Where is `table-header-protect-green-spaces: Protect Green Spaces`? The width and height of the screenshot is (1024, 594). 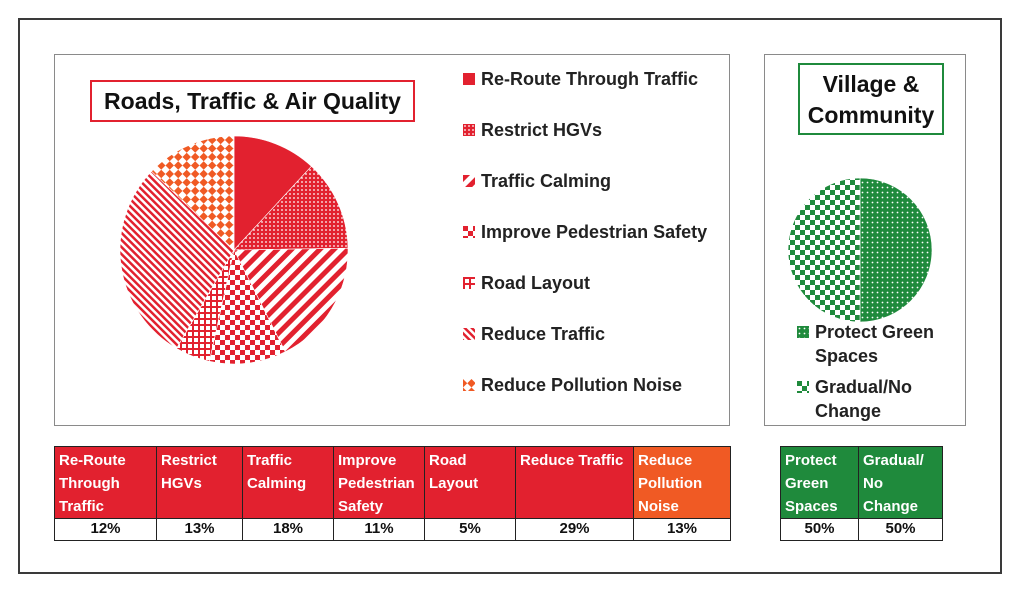
table-header-protect-green-spaces: Protect Green Spaces is located at coordinates (819, 482).